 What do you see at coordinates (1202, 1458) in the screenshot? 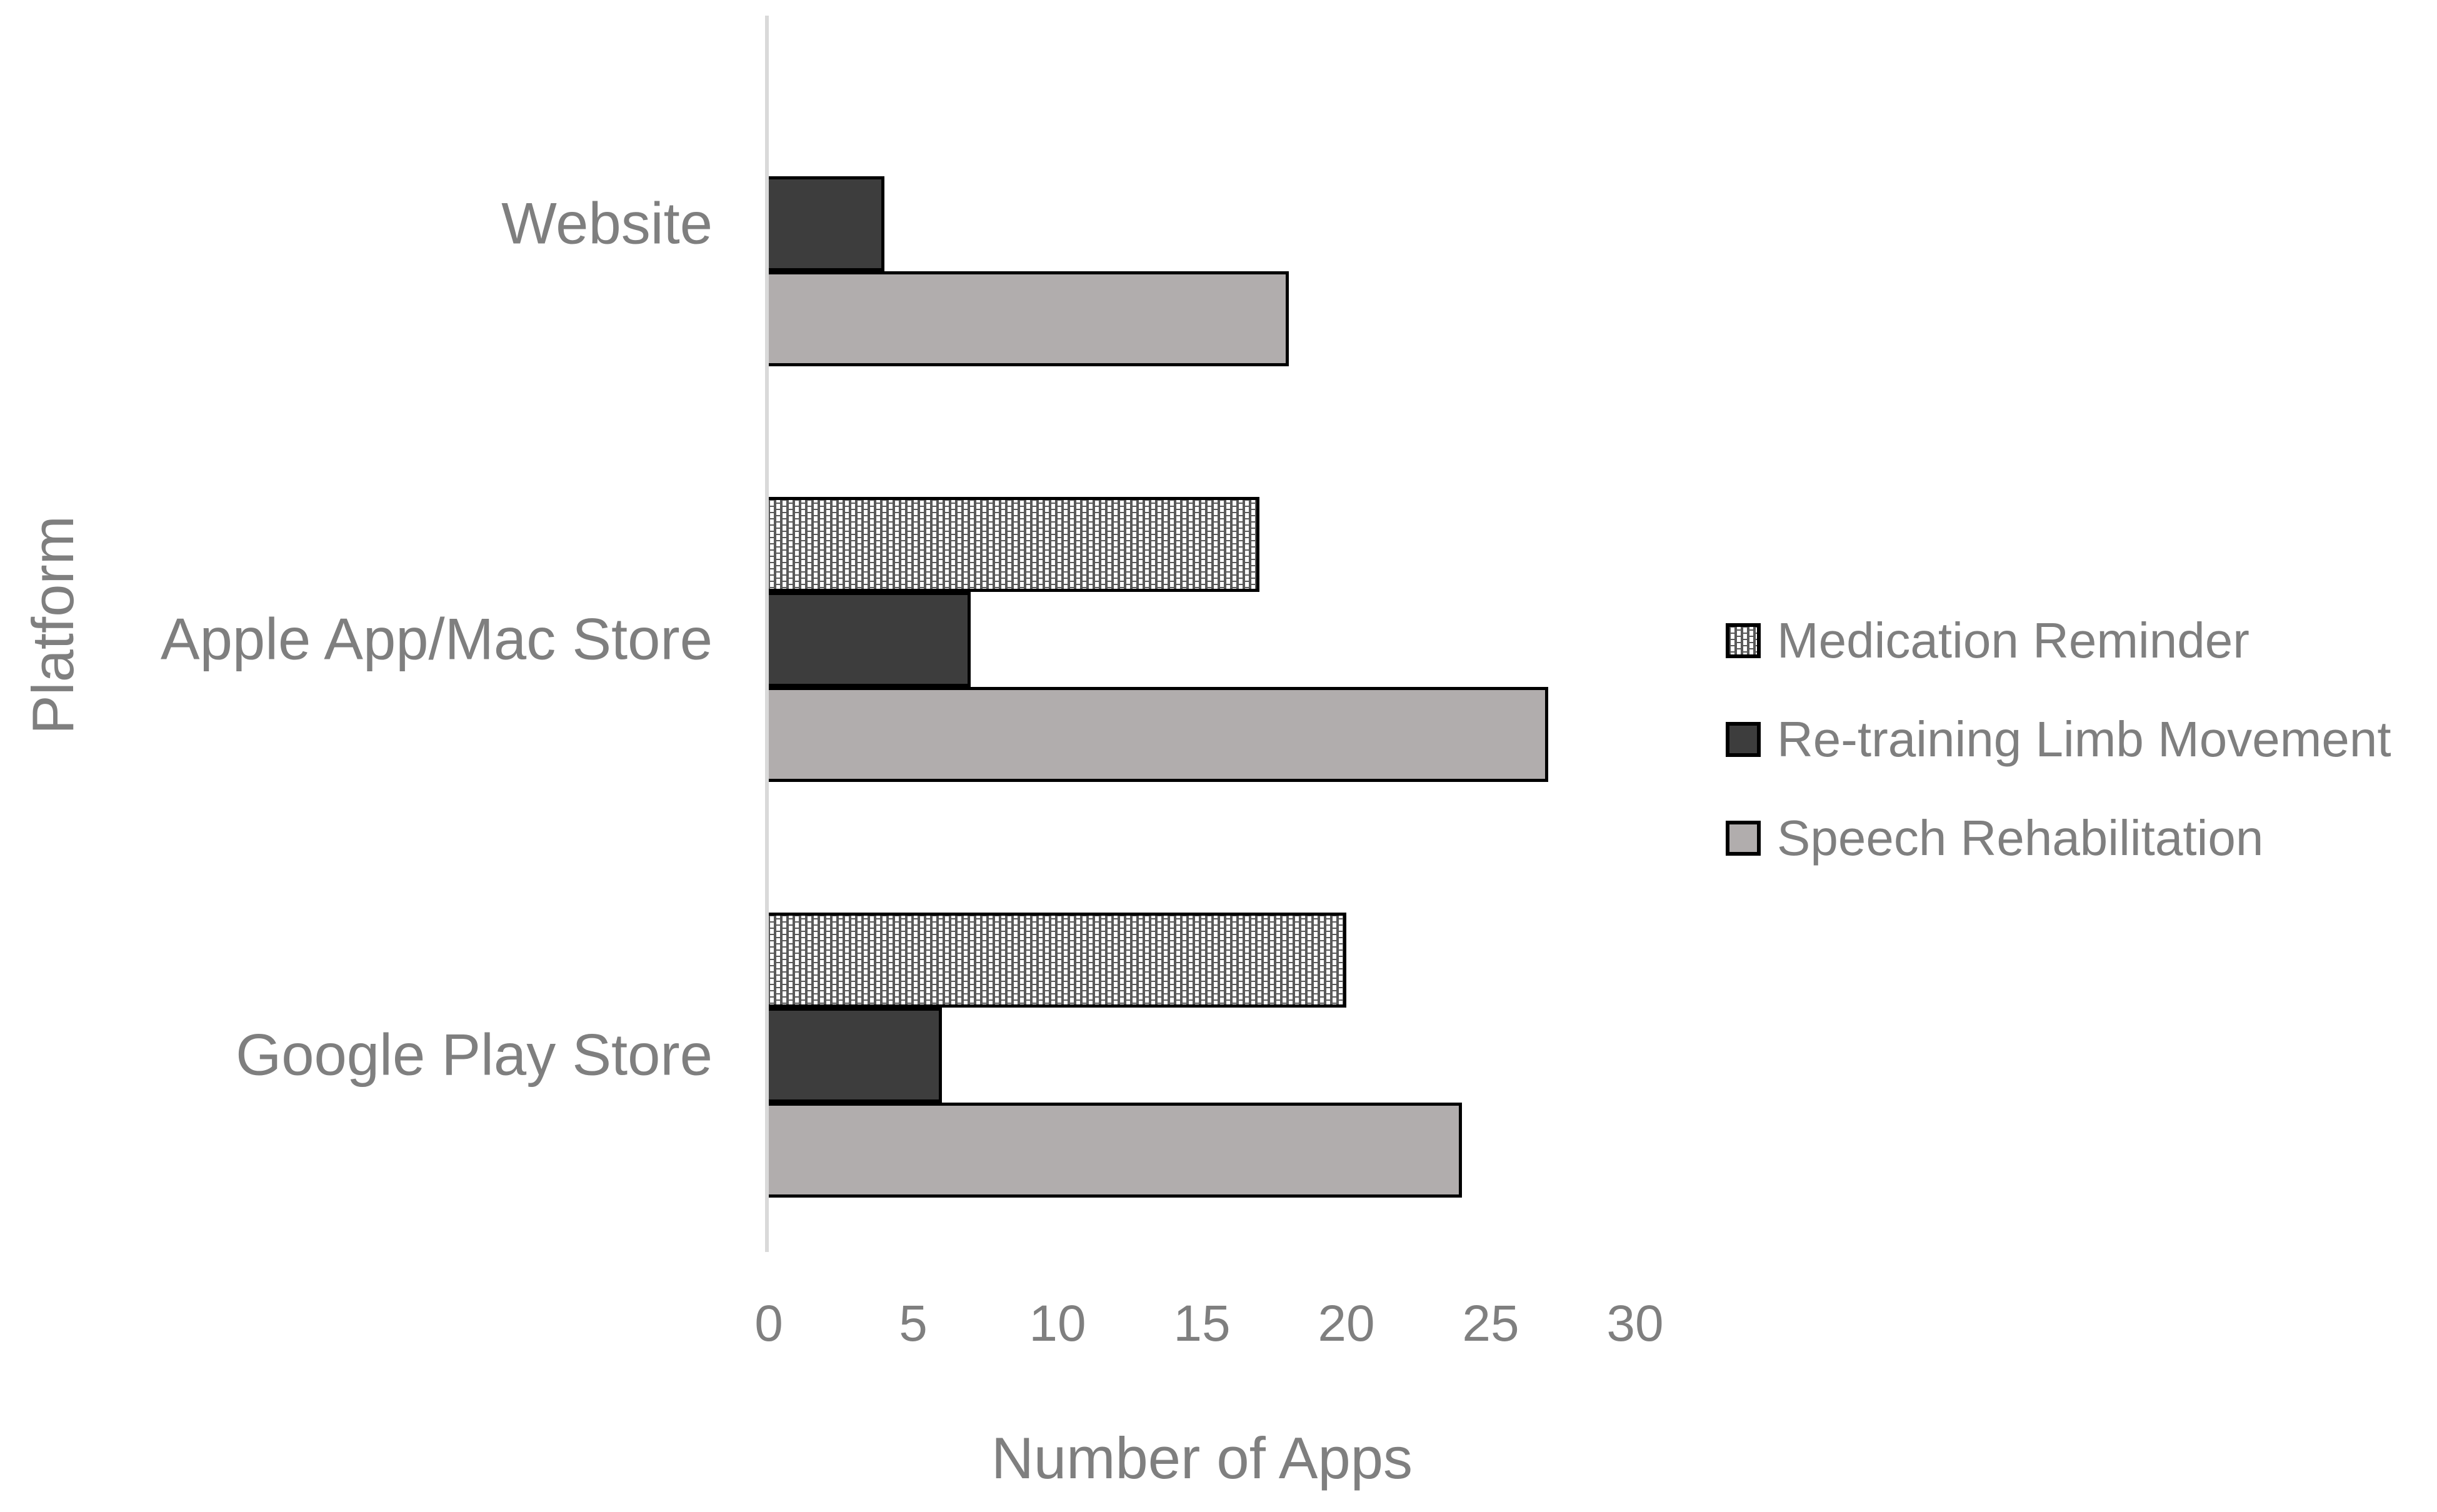
I see `x-axis-title: Number of Apps` at bounding box center [1202, 1458].